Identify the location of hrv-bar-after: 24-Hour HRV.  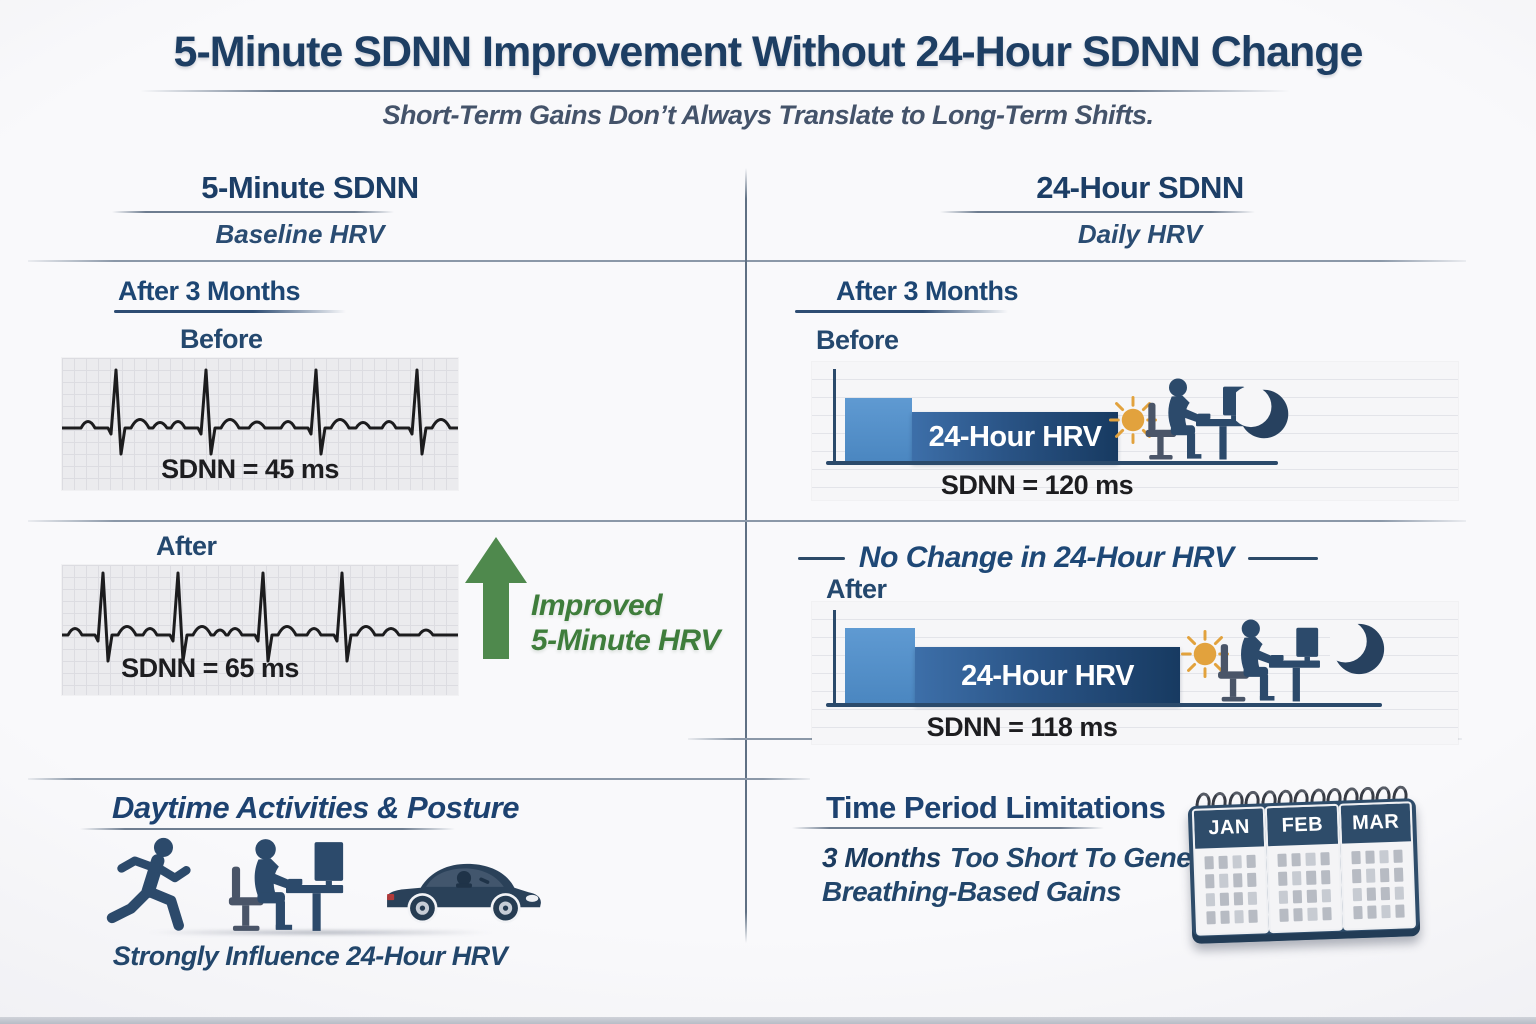
(1047, 676).